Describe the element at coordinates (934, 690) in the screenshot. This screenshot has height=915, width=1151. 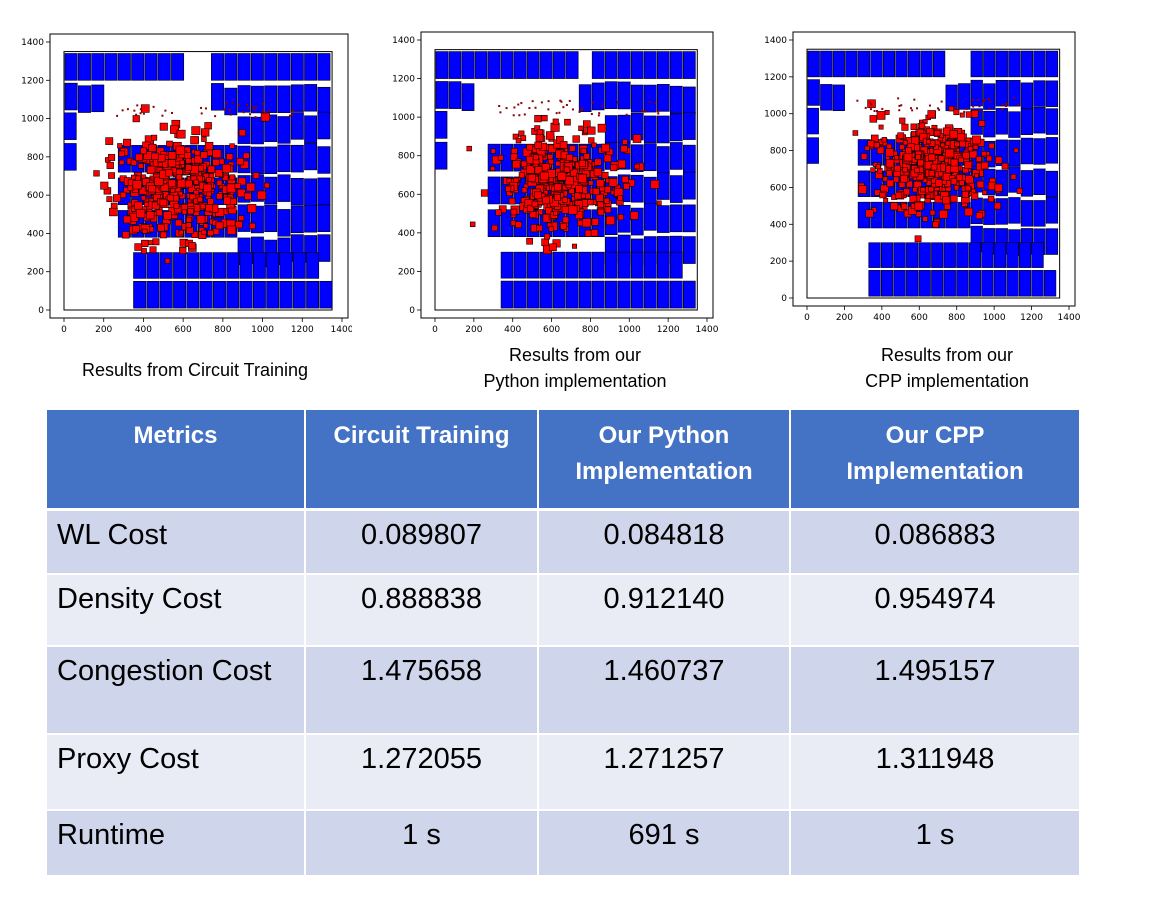
I see `cell-value: 1.495157` at that location.